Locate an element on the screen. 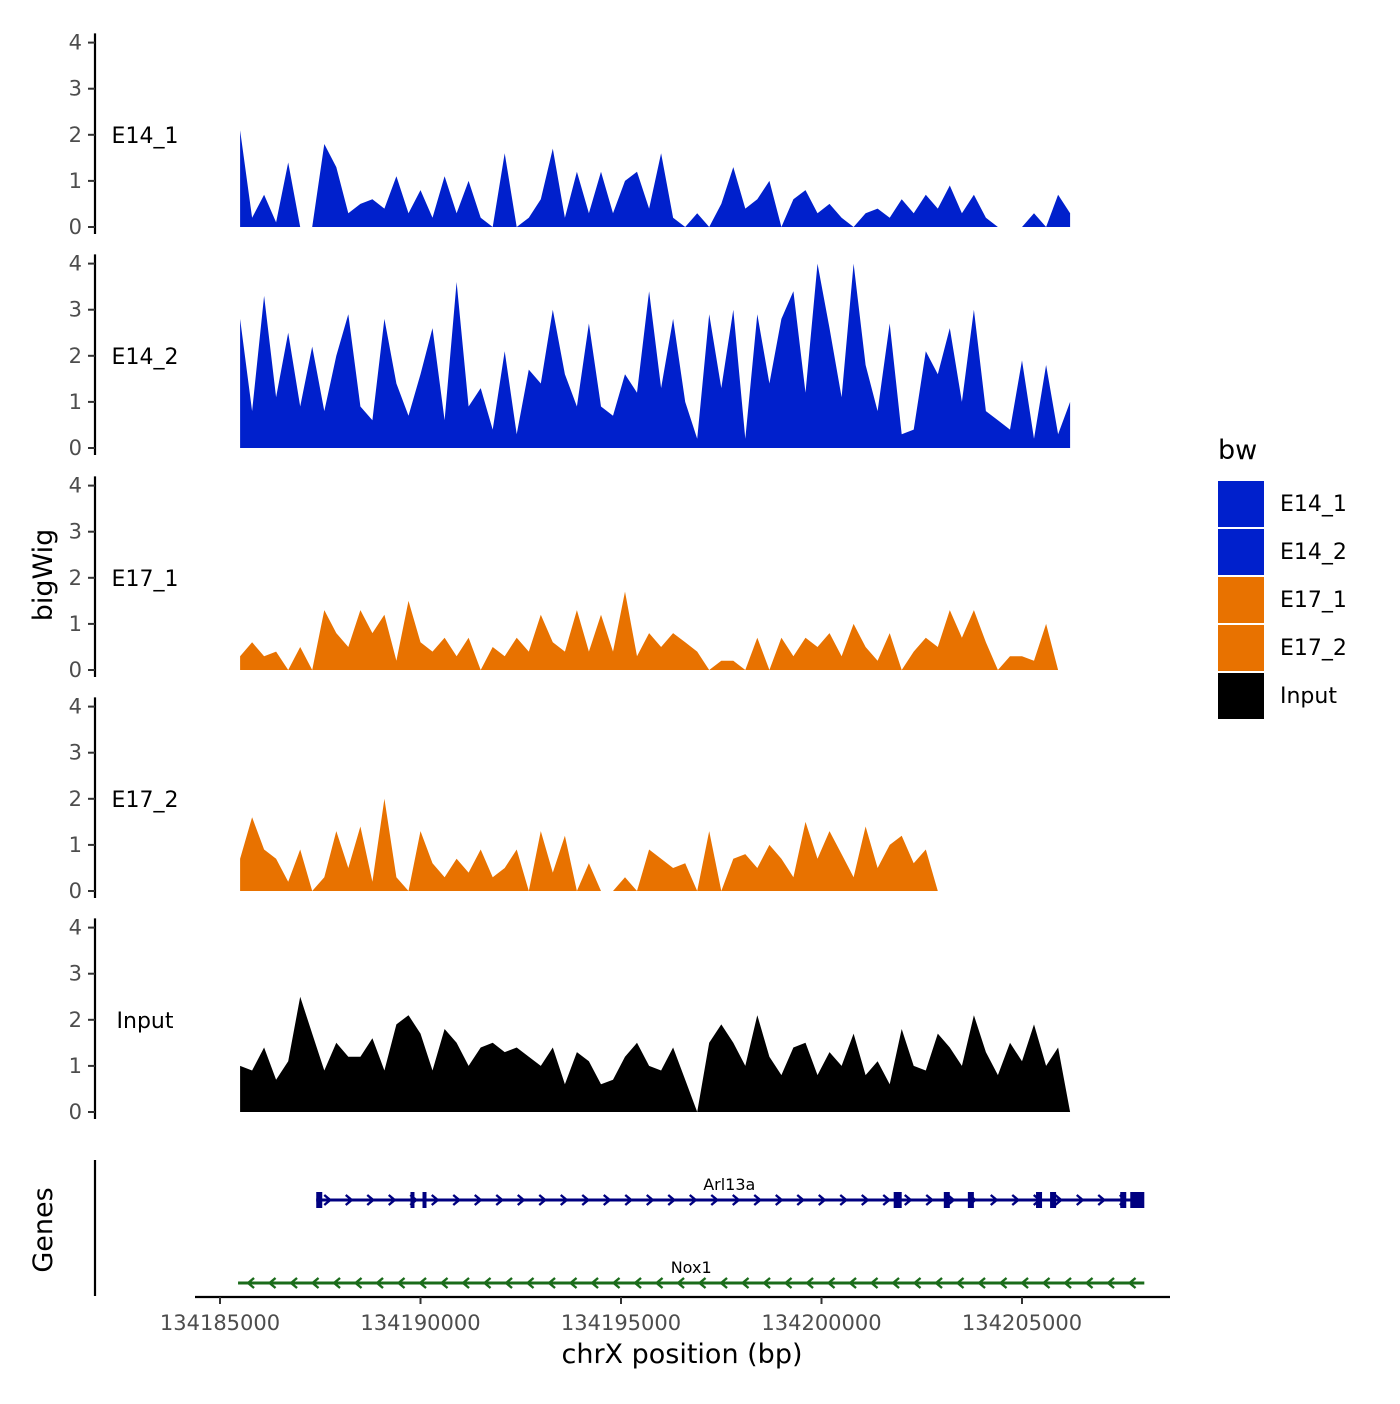 The height and width of the screenshot is (1404, 1400). track-E14_1: 0 1 2 3 4 E14_1 is located at coordinates (570, 135).